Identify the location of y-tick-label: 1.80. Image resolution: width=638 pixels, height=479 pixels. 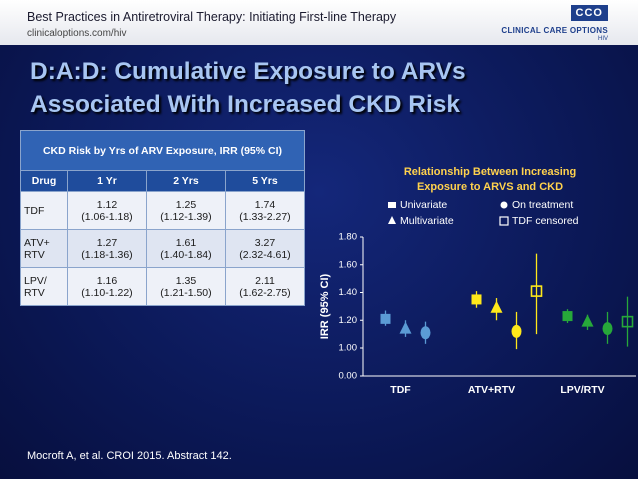
(348, 237).